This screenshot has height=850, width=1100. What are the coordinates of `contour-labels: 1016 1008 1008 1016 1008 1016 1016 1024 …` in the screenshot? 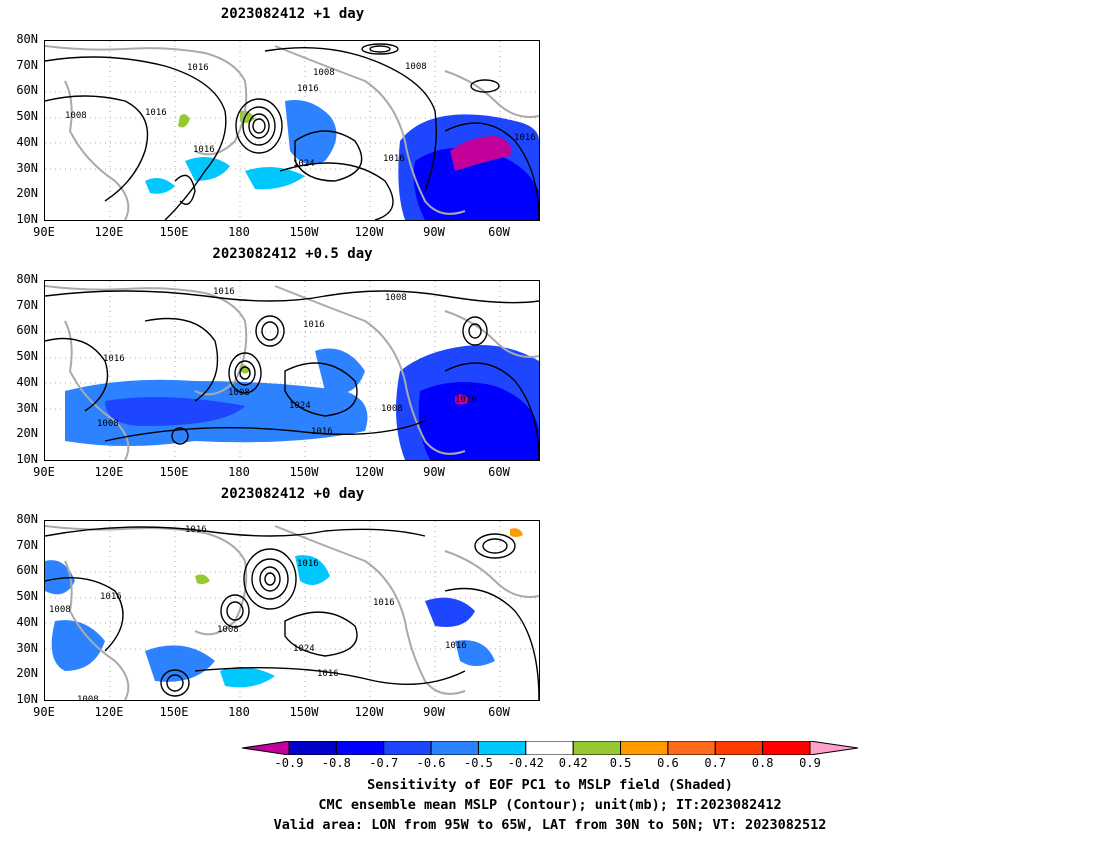 It's located at (300, 115).